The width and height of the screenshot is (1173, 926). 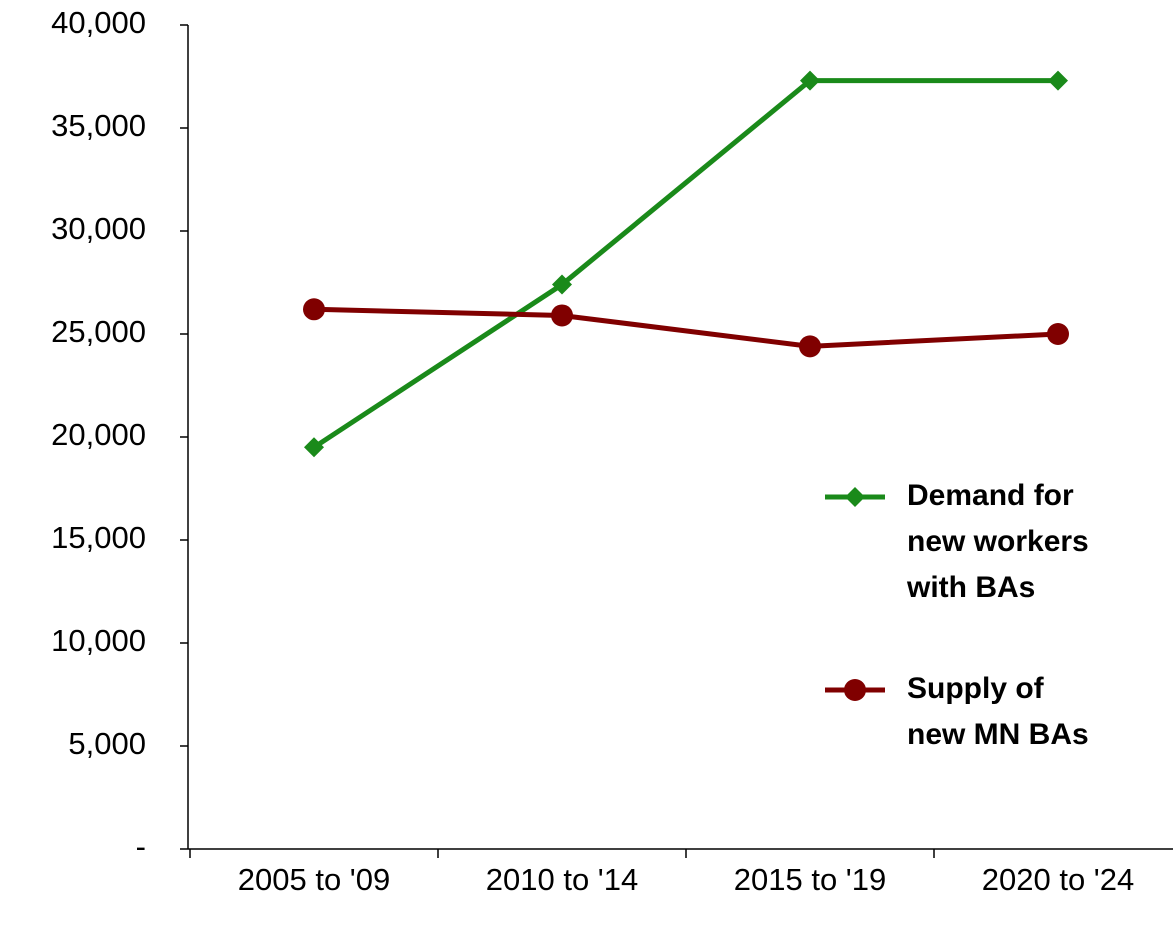 What do you see at coordinates (98, 331) in the screenshot?
I see `y-tick-label: 25,000` at bounding box center [98, 331].